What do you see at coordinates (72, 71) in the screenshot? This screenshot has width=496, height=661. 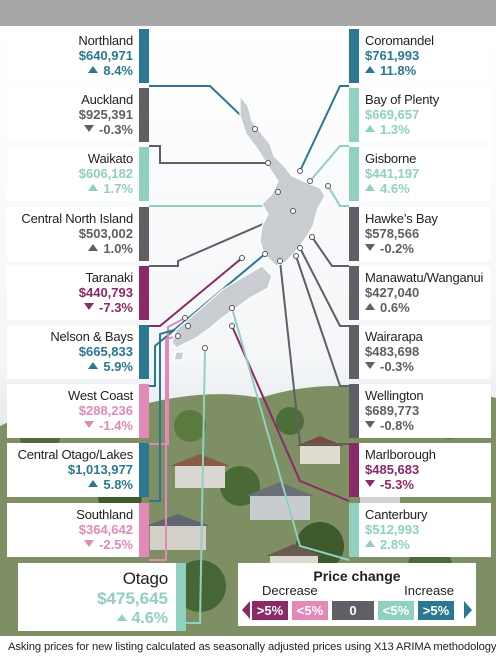 I see `region-change: 8.4%` at bounding box center [72, 71].